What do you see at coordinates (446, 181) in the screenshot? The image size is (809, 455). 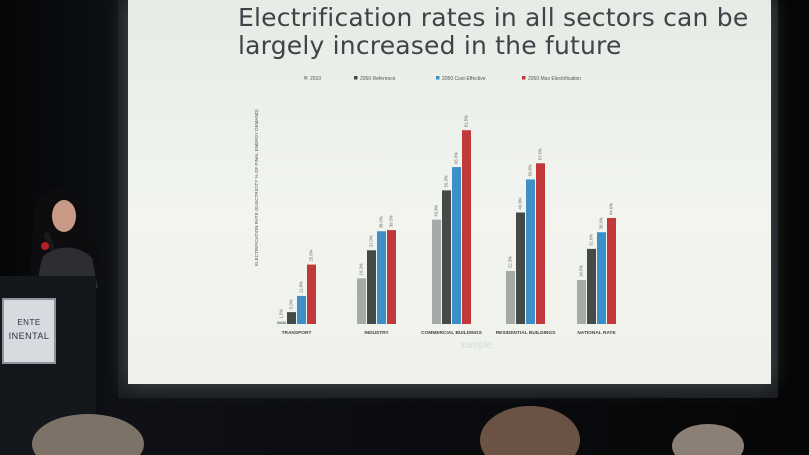 I see `data-label: 56.2%` at bounding box center [446, 181].